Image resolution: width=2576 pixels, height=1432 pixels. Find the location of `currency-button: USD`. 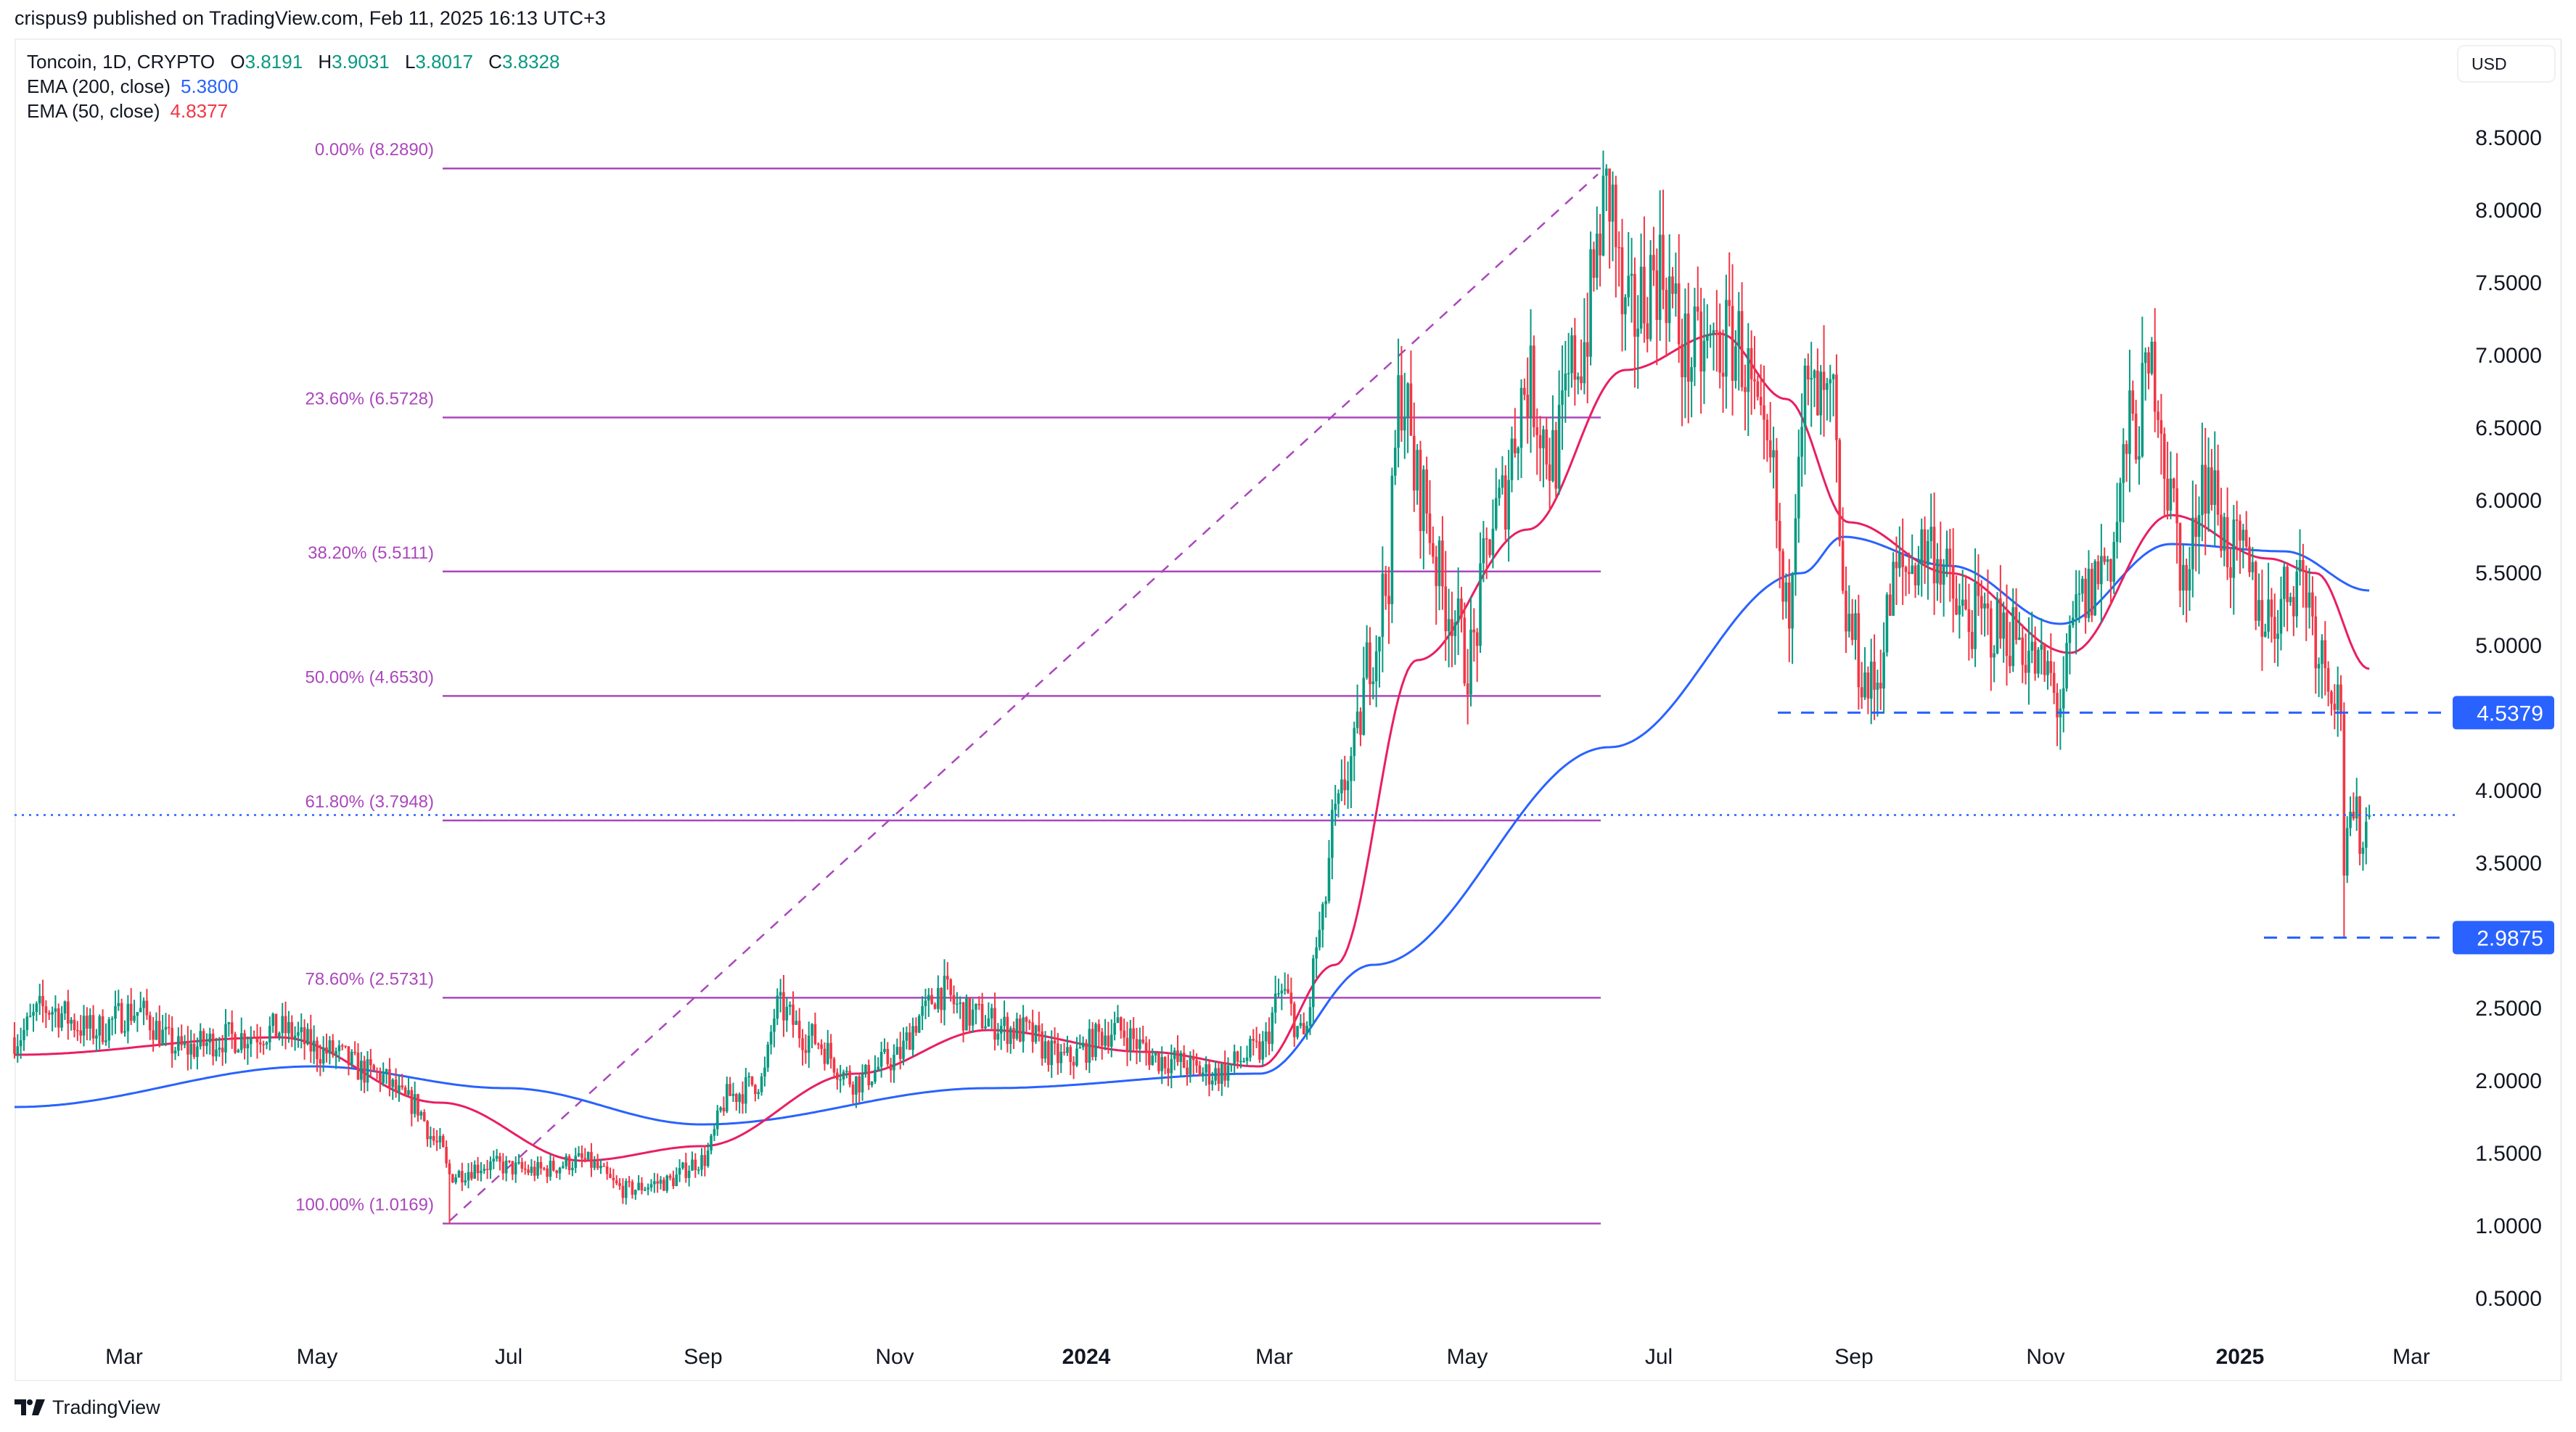

currency-button: USD is located at coordinates (2506, 64).